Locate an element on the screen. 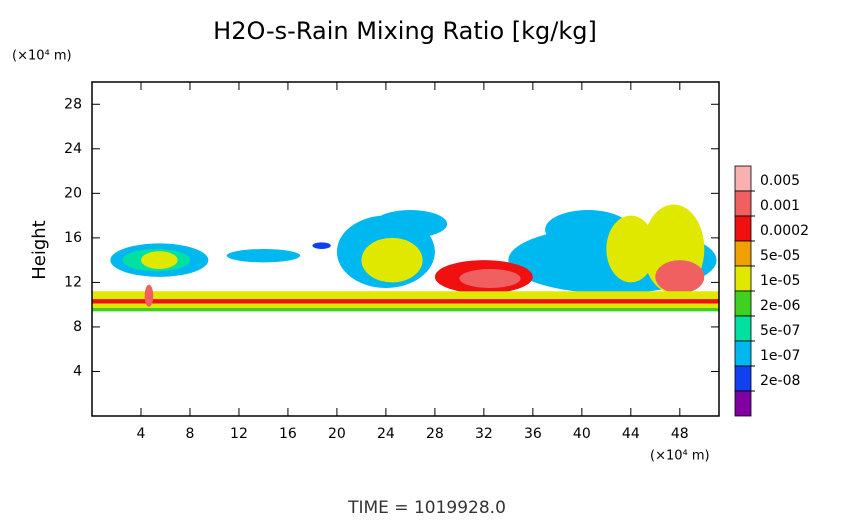 Image resolution: width=854 pixels, height=523 pixels. x-tick-label: 8 is located at coordinates (190, 434).